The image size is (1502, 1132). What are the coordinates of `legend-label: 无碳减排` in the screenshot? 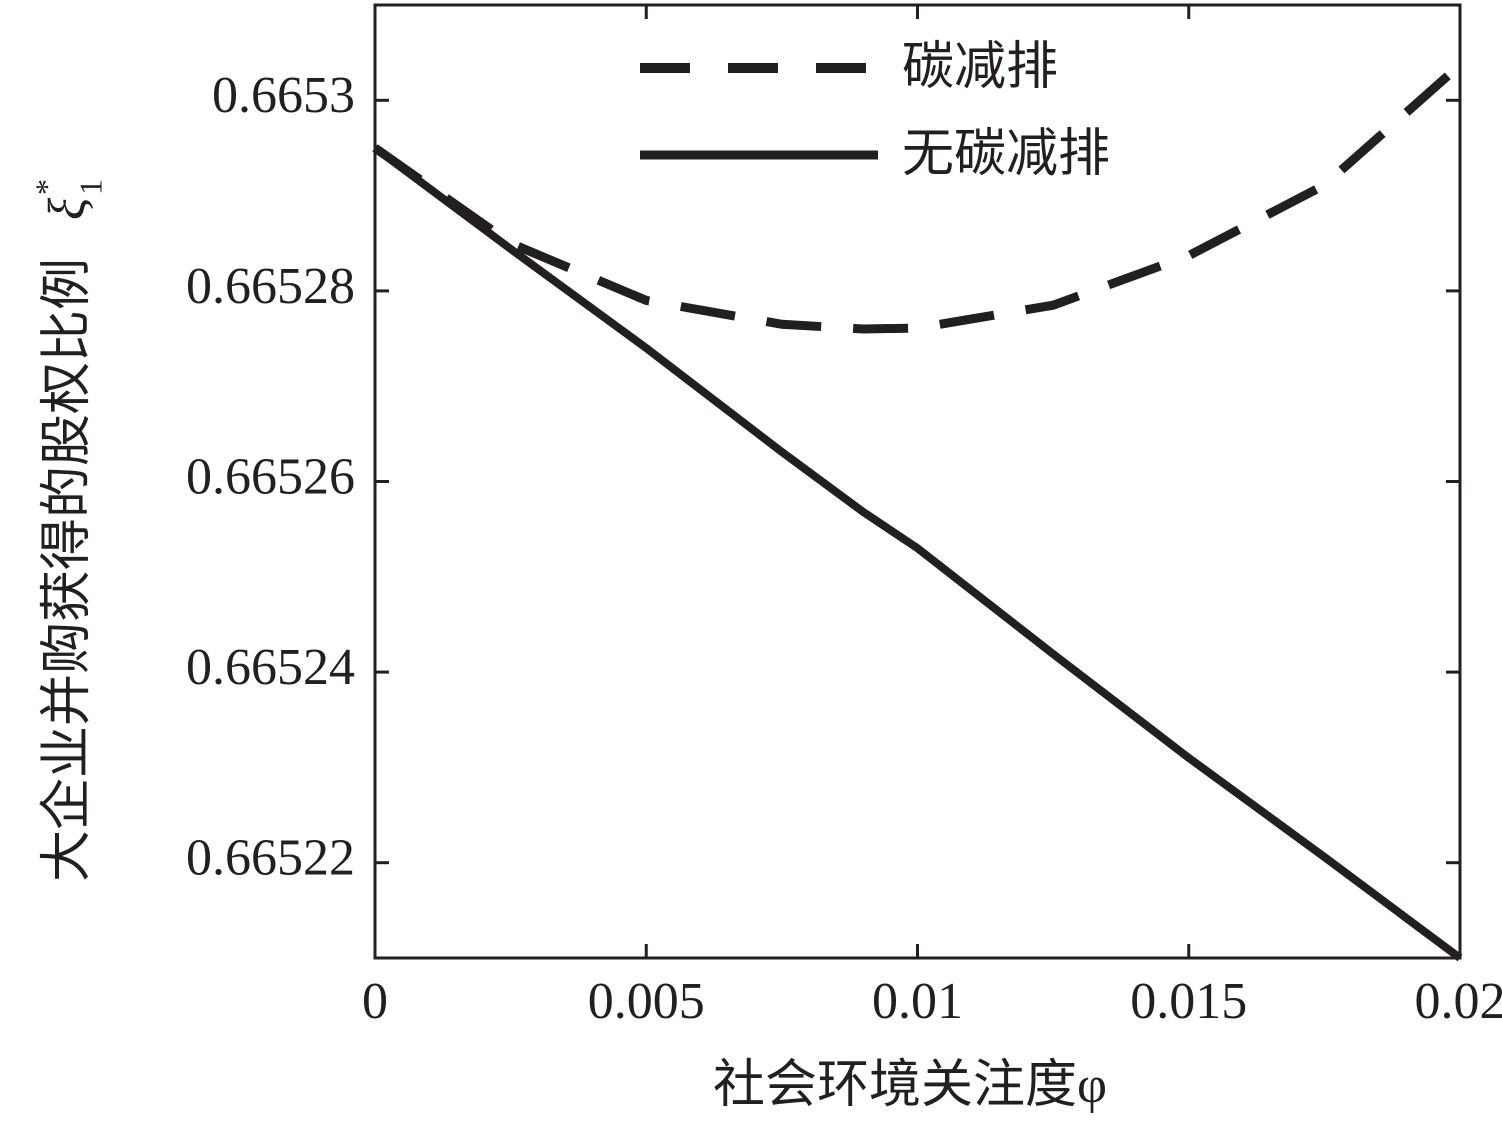 It's located at (1006, 154).